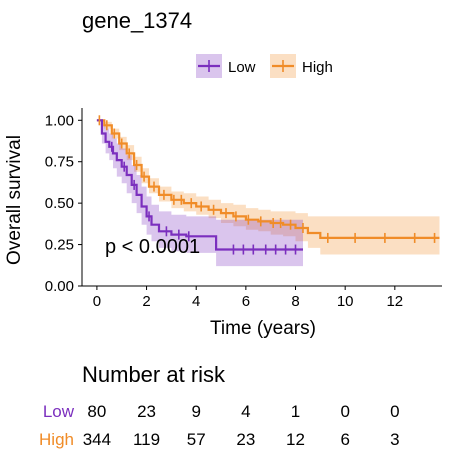  Describe the element at coordinates (295, 301) in the screenshot. I see `x-tick-label: 8` at that location.